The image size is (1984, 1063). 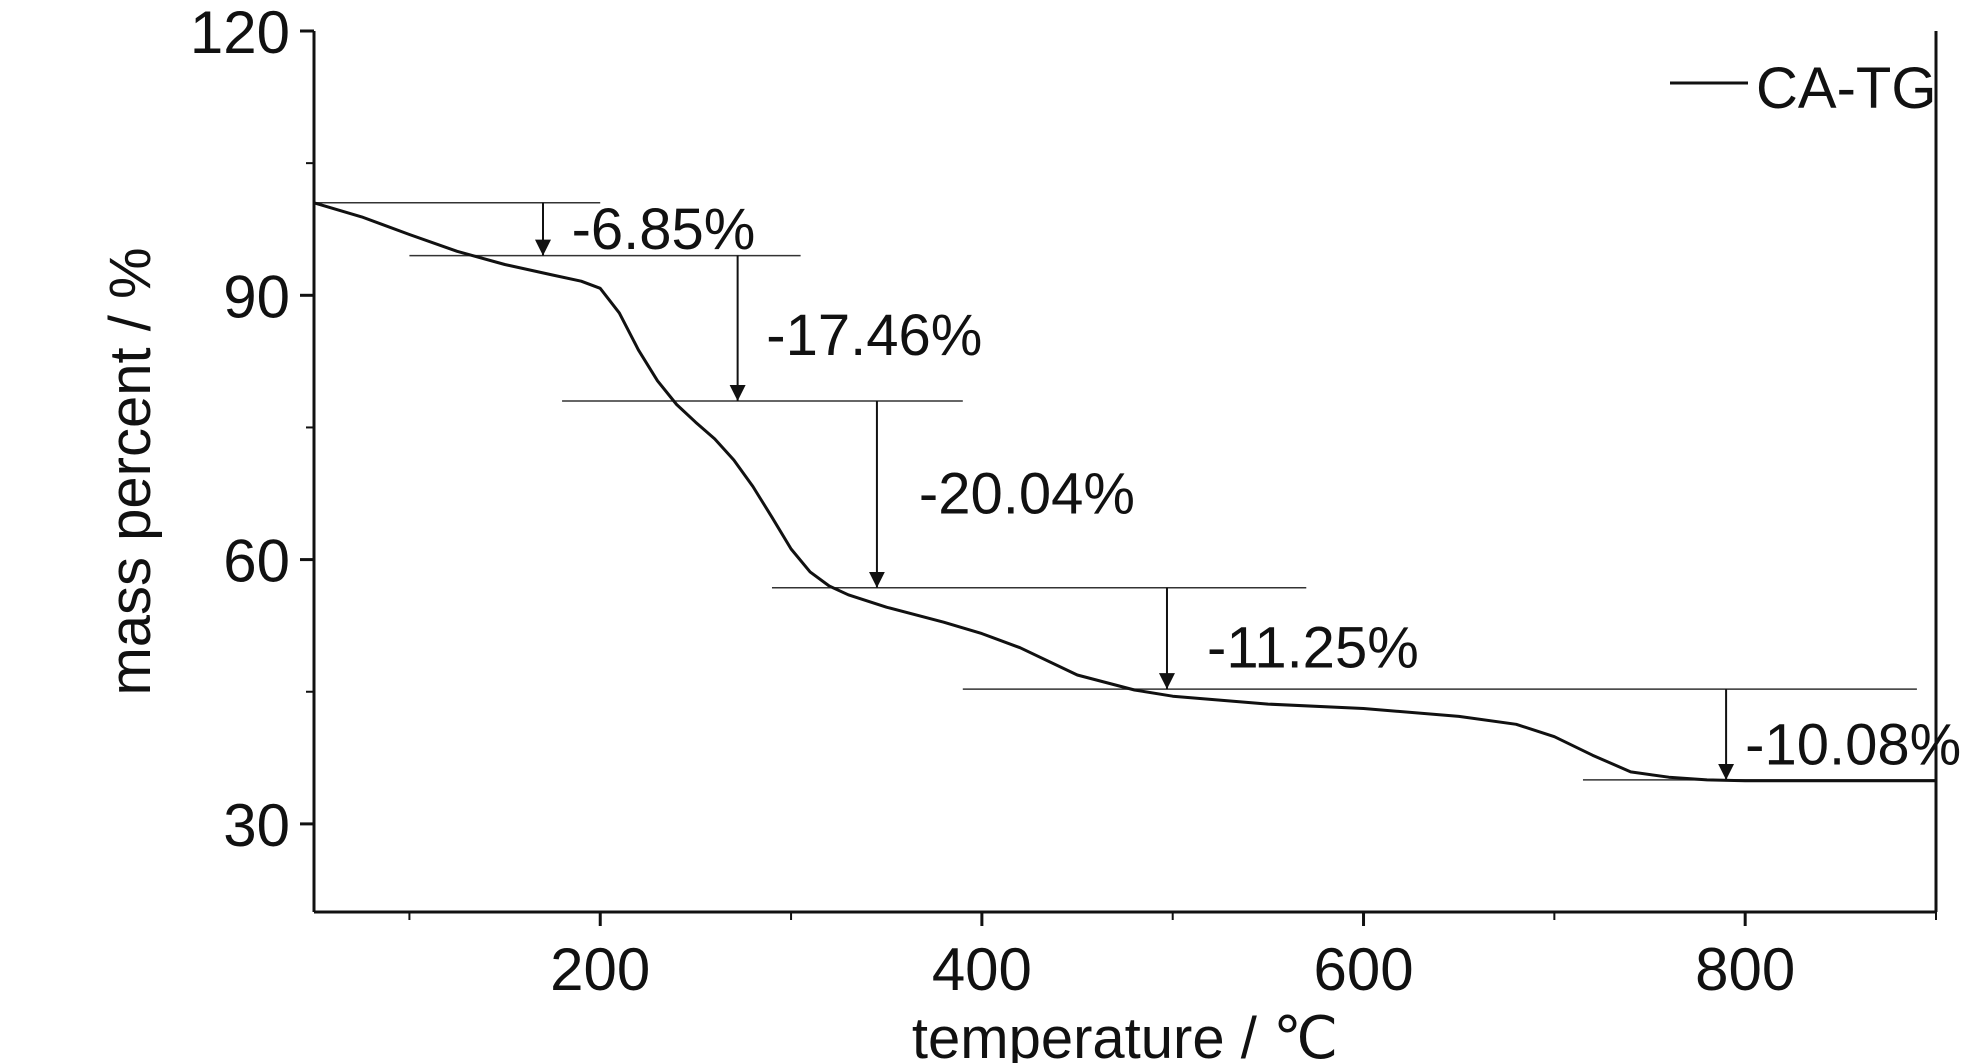 I want to click on mass-loss-label-2: -17.46%, so click(x=874, y=335).